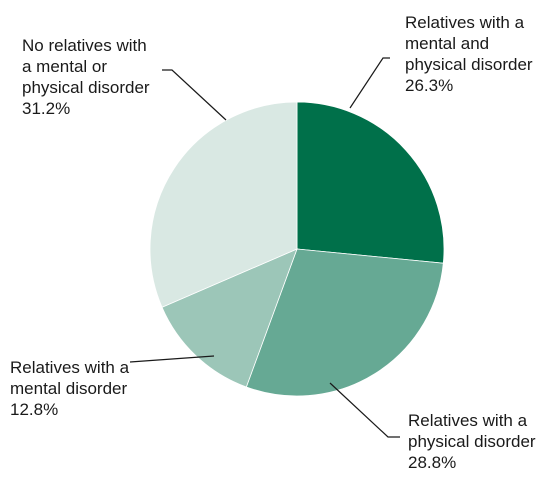 The height and width of the screenshot is (479, 539). I want to click on slice-value-label: 31.2%, so click(46, 108).